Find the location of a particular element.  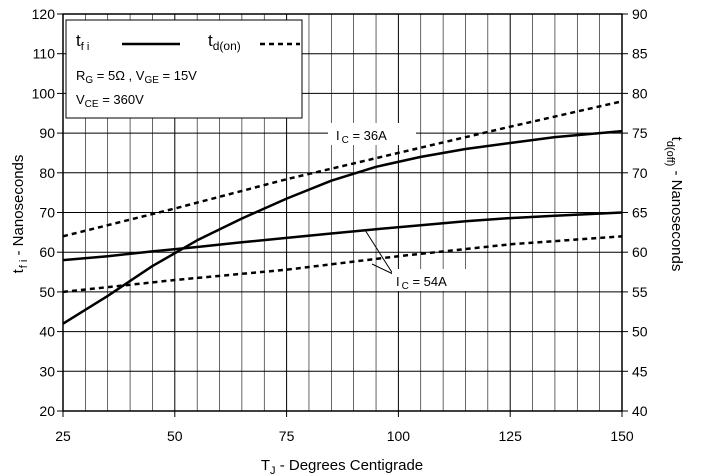

y-tick-label-right: 90 is located at coordinates (640, 14).